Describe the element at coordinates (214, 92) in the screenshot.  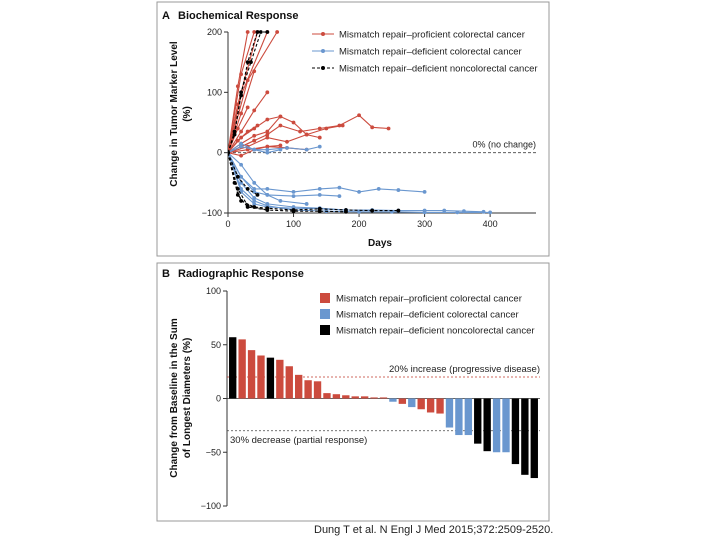
I see `panel-a-ytick-label: 100` at that location.